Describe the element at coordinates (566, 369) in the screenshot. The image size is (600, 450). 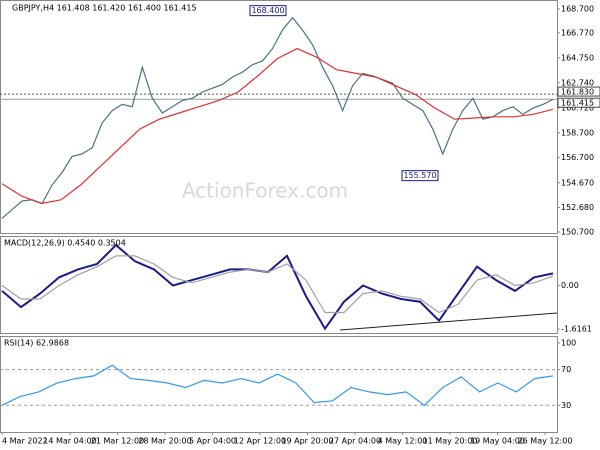
I see `y-tick-label: 70` at that location.